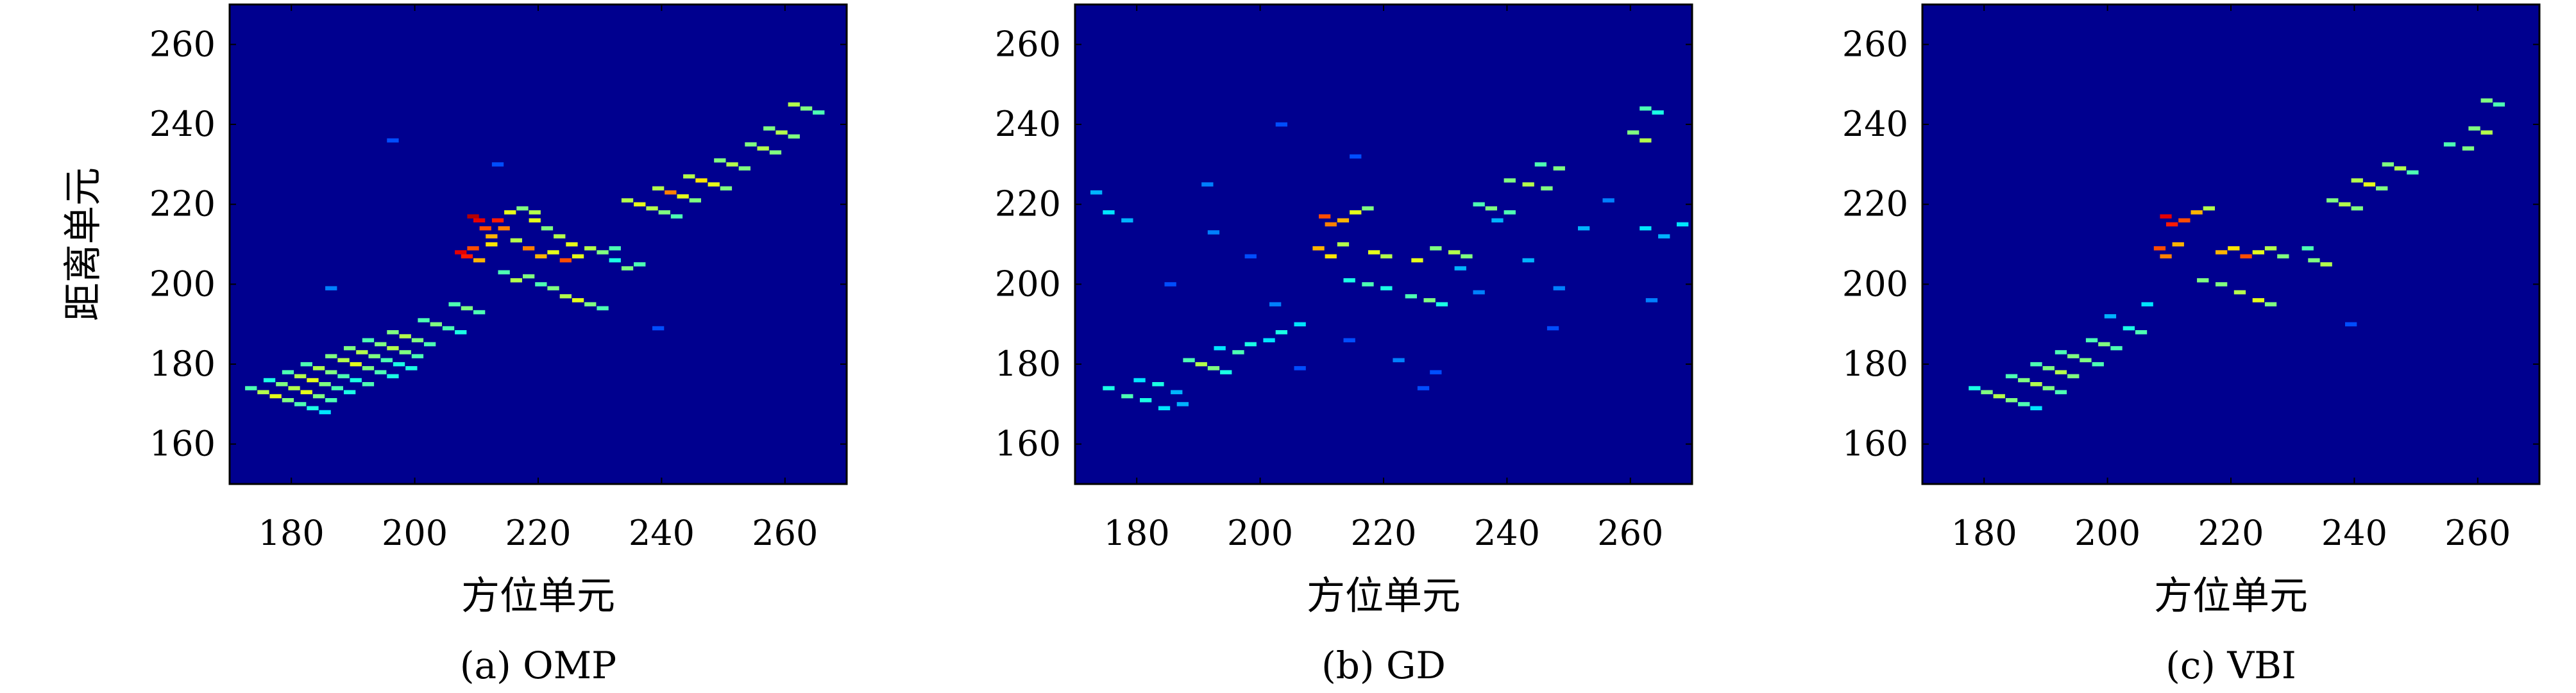  I want to click on y-tick-label: 180, so click(1875, 364).